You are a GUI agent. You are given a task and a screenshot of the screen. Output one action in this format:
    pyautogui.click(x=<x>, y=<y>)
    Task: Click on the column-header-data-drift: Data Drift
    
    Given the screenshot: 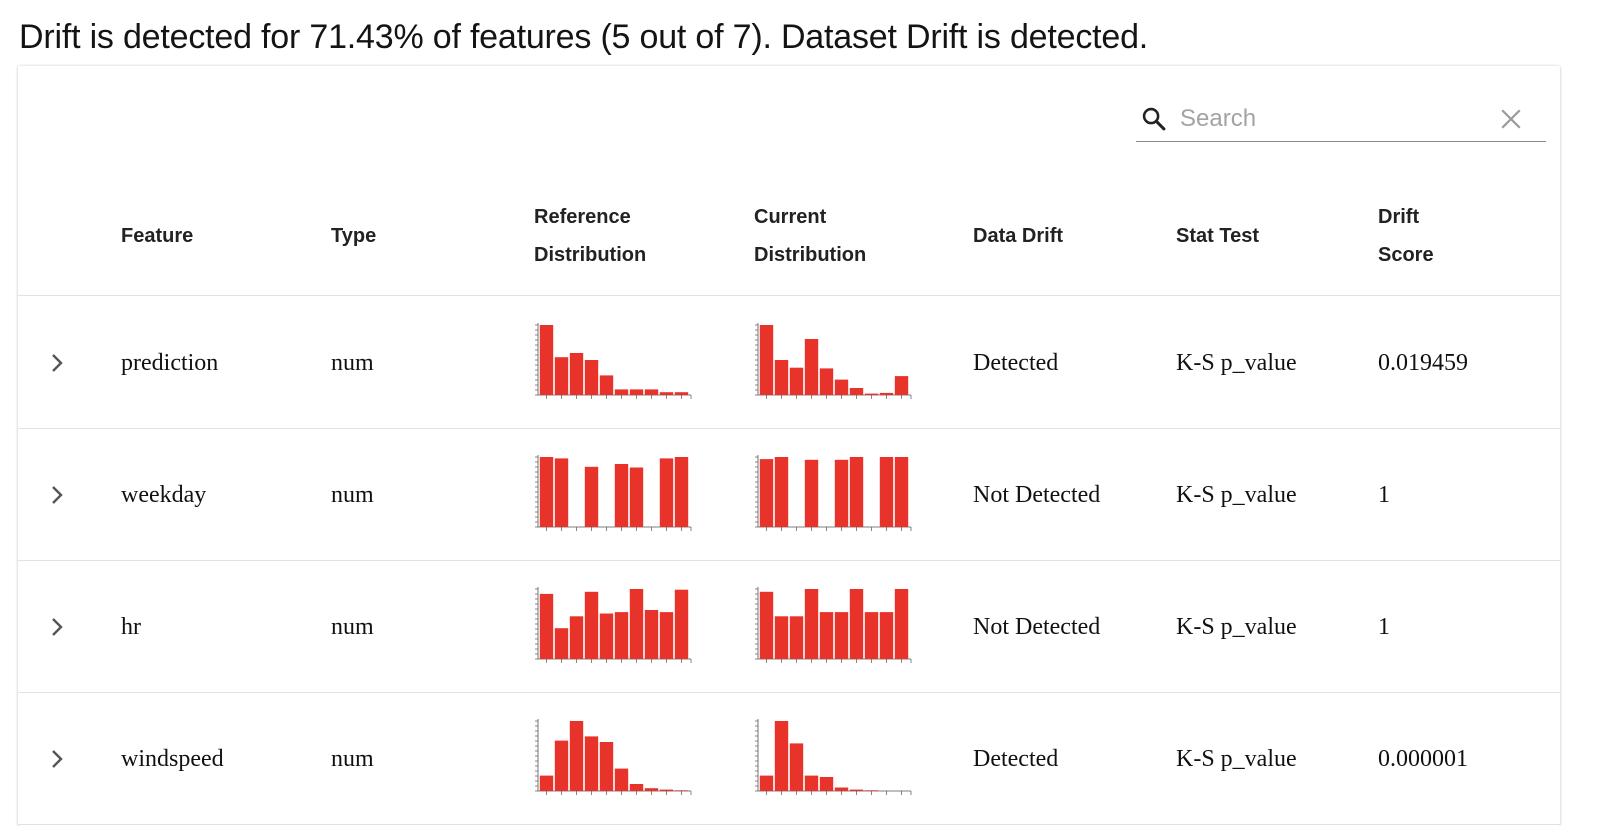 What is the action you would take?
    pyautogui.click(x=1018, y=236)
    